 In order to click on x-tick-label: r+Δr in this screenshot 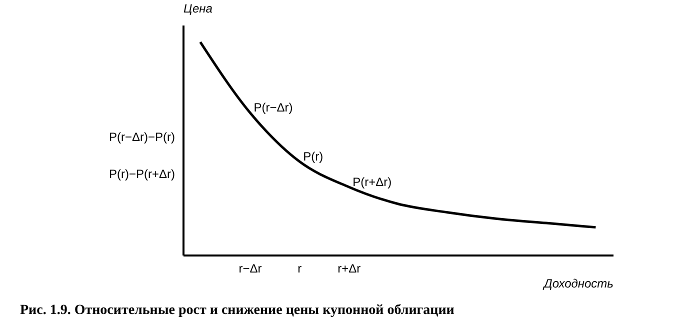, I will do `click(349, 269)`.